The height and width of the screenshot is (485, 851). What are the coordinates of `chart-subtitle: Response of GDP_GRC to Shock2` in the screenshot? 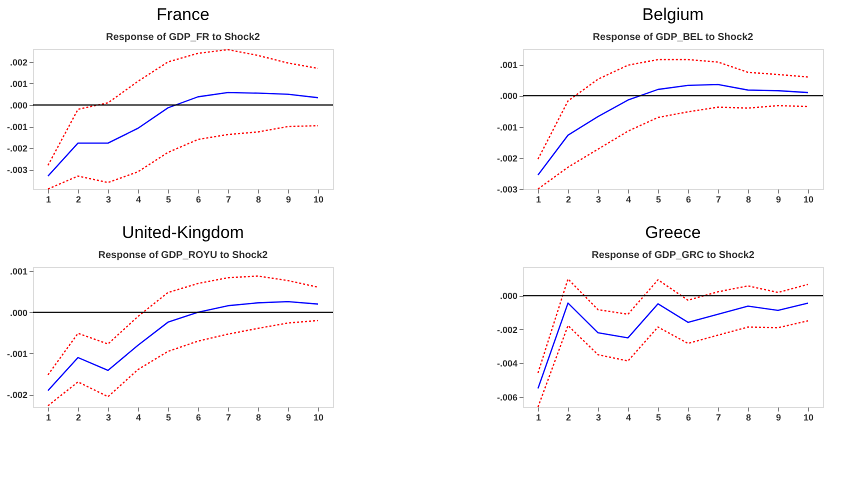 It's located at (673, 255).